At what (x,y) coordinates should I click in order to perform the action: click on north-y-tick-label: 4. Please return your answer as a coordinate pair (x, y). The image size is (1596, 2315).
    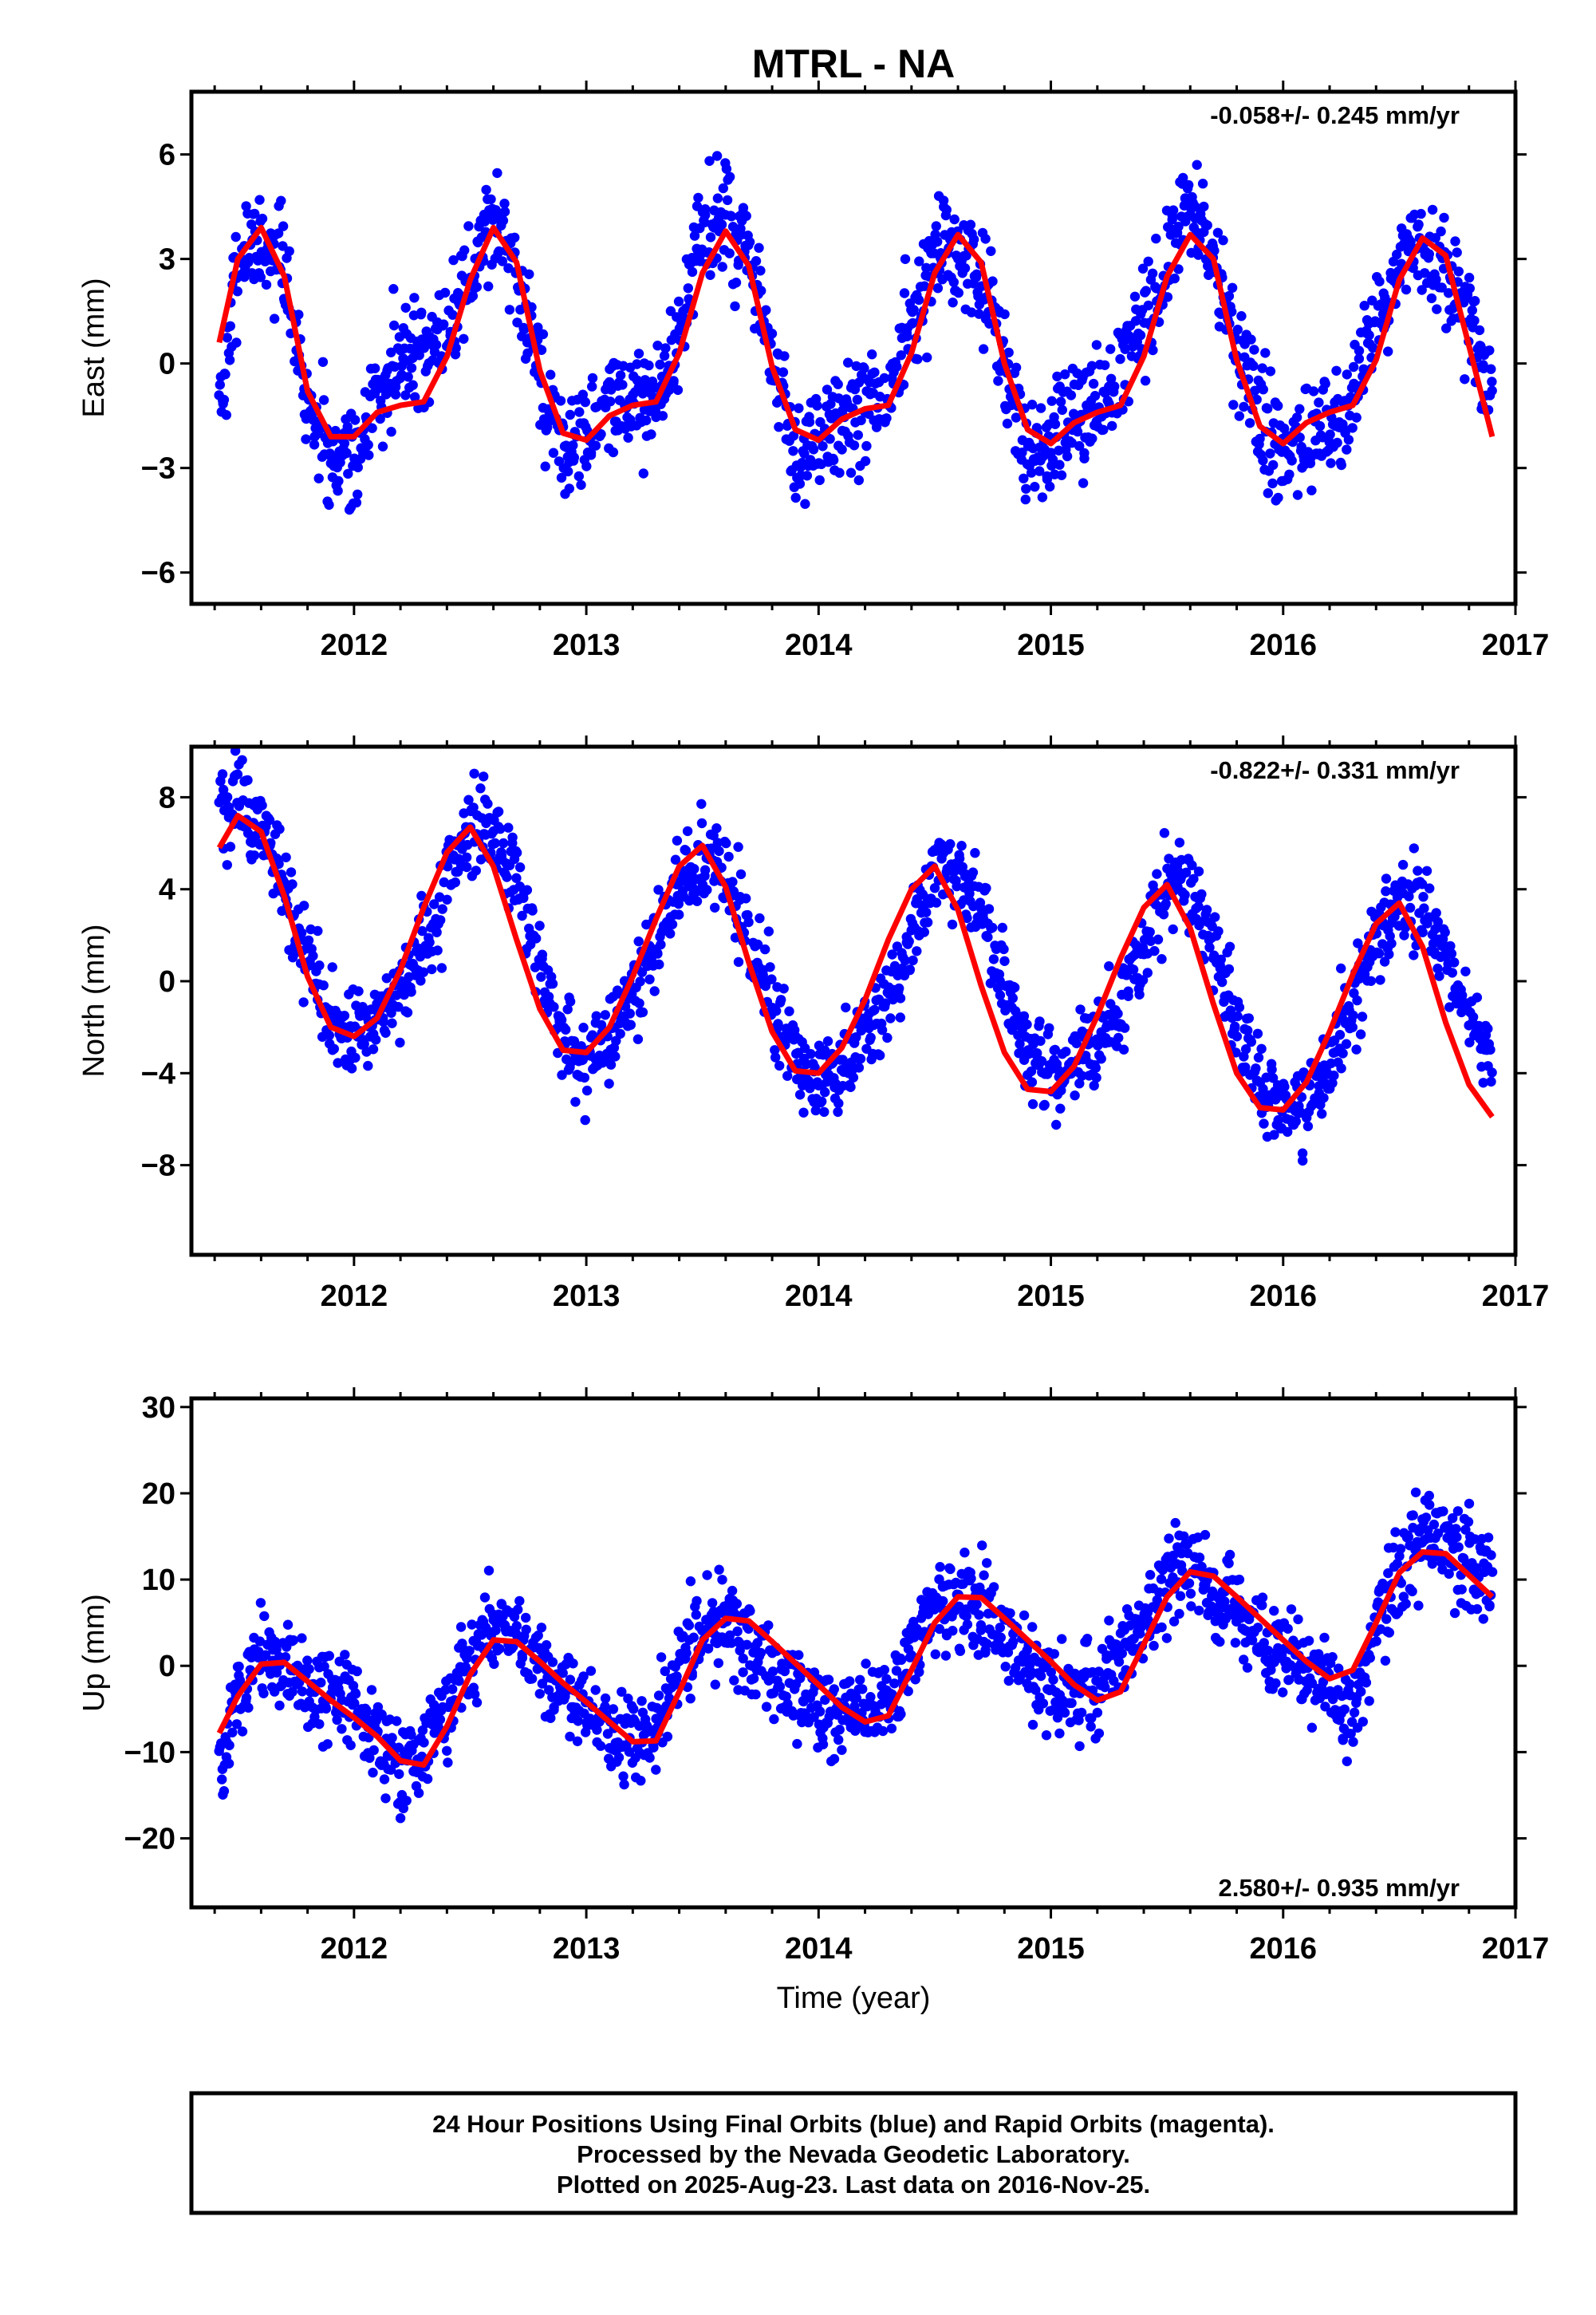
    Looking at the image, I should click on (167, 890).